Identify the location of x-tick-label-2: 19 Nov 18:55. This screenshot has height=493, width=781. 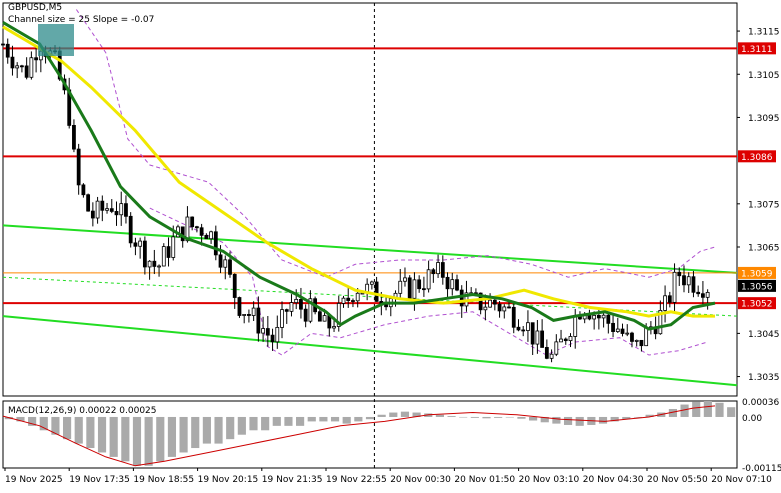
(163, 480).